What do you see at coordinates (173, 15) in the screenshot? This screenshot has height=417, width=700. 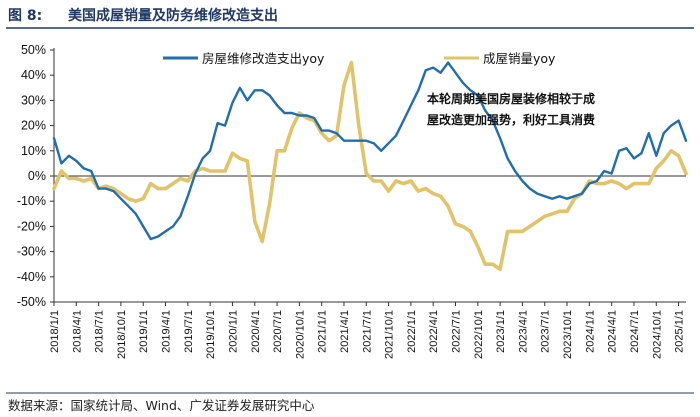 I see `chart-title: 美国成屋销量及防务维修改造支出` at bounding box center [173, 15].